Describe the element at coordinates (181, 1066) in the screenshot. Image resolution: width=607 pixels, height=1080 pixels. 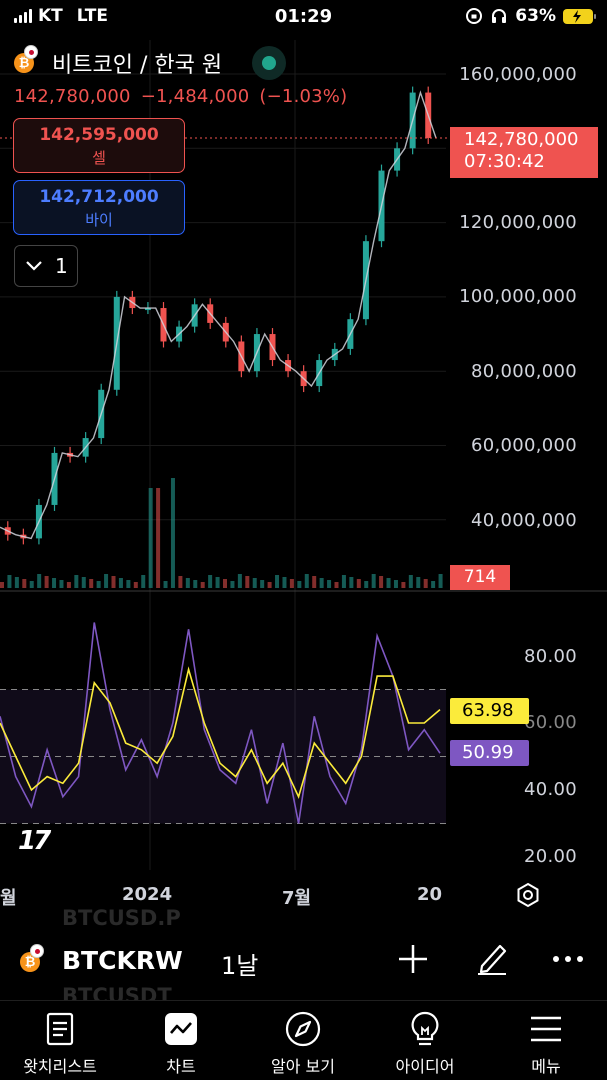
I see `tab-label: 차트` at that location.